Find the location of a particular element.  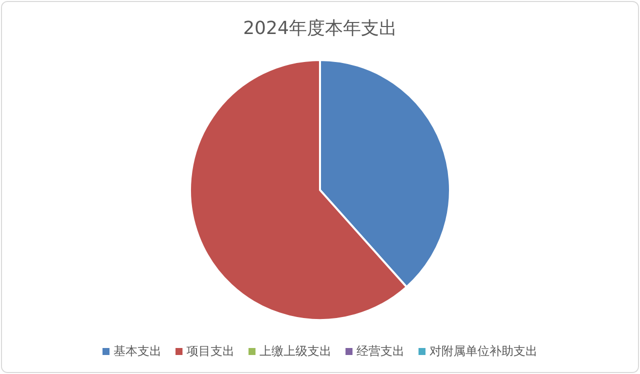

legend-label: 基本支出 is located at coordinates (138, 351).